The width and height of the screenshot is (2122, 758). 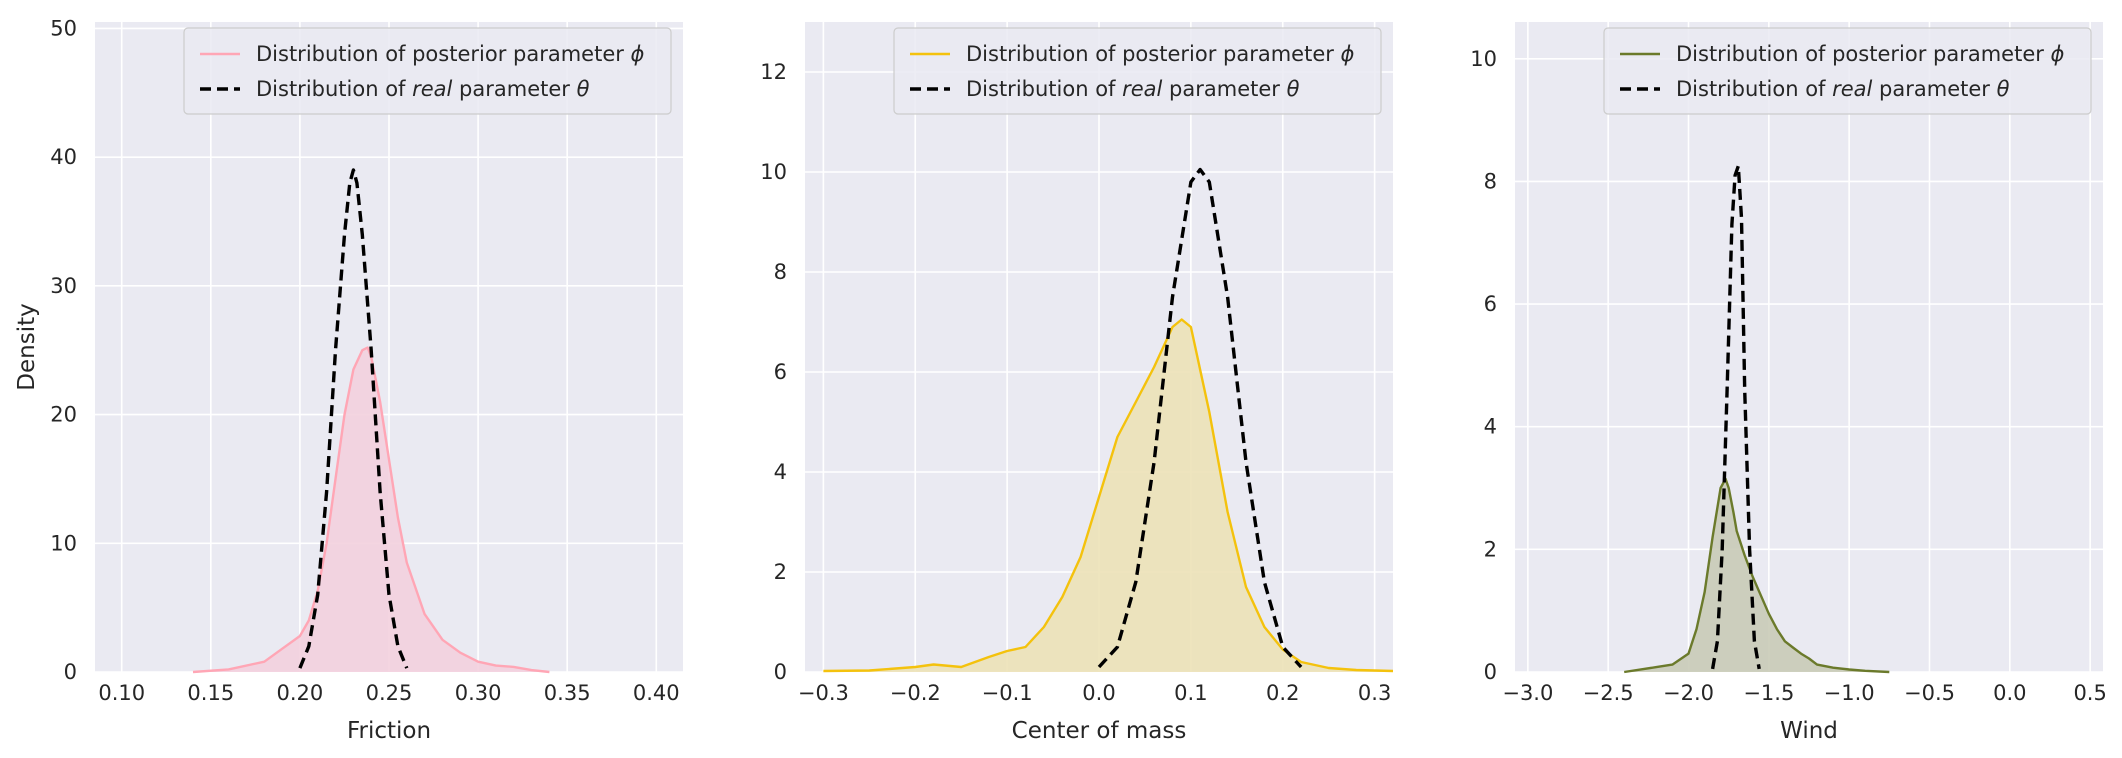 I want to click on x-axis-label: Wind, so click(x=1809, y=731).